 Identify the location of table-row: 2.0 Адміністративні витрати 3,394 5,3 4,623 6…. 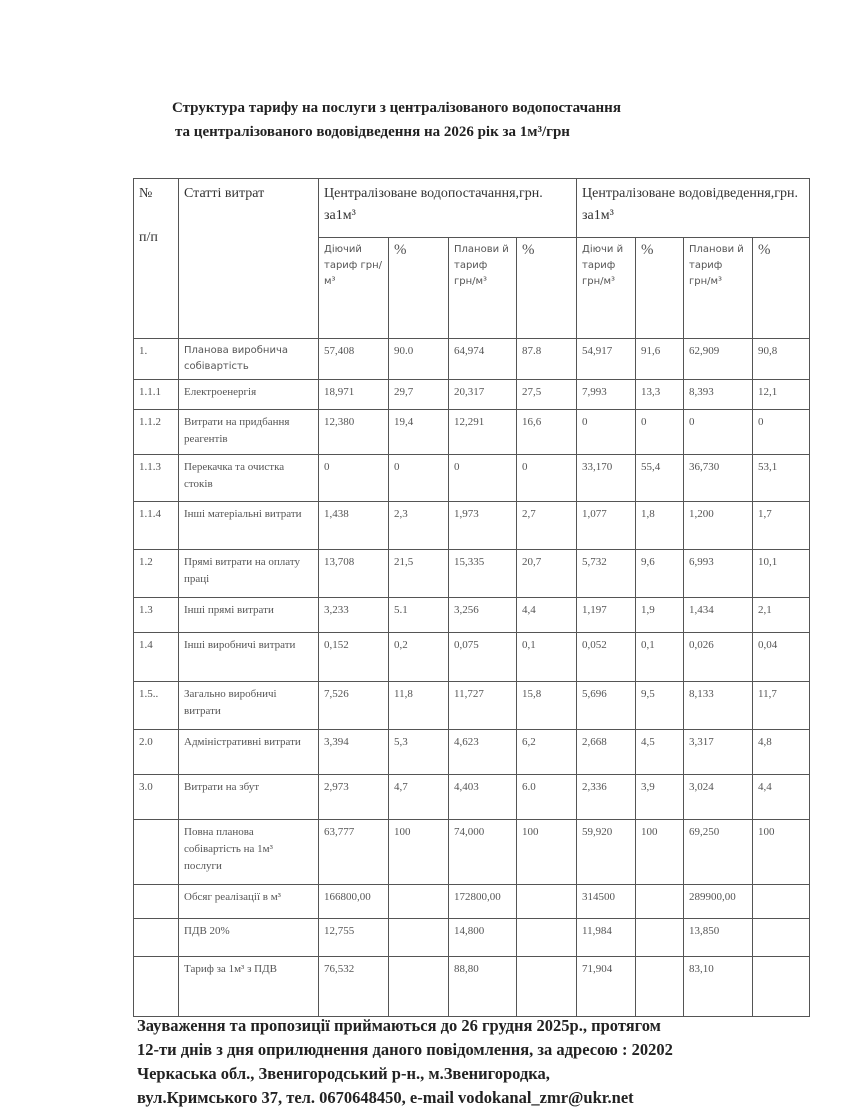
(472, 752).